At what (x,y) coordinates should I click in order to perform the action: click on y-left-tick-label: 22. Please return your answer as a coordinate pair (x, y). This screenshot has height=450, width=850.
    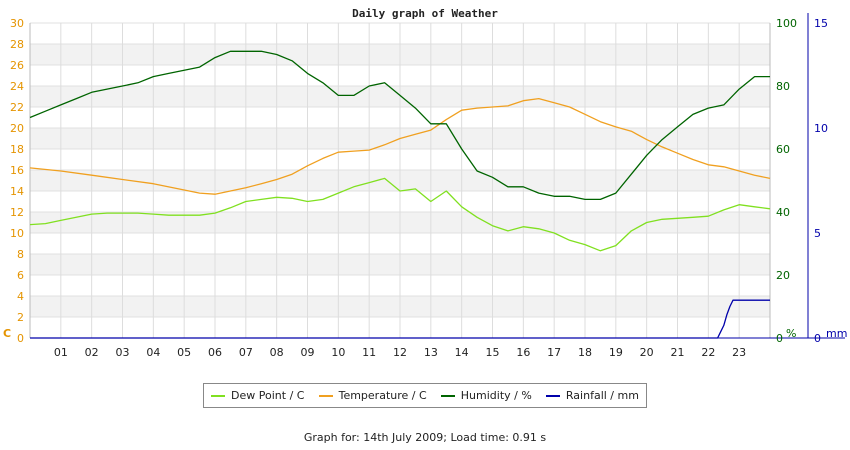
    Looking at the image, I should click on (17, 107).